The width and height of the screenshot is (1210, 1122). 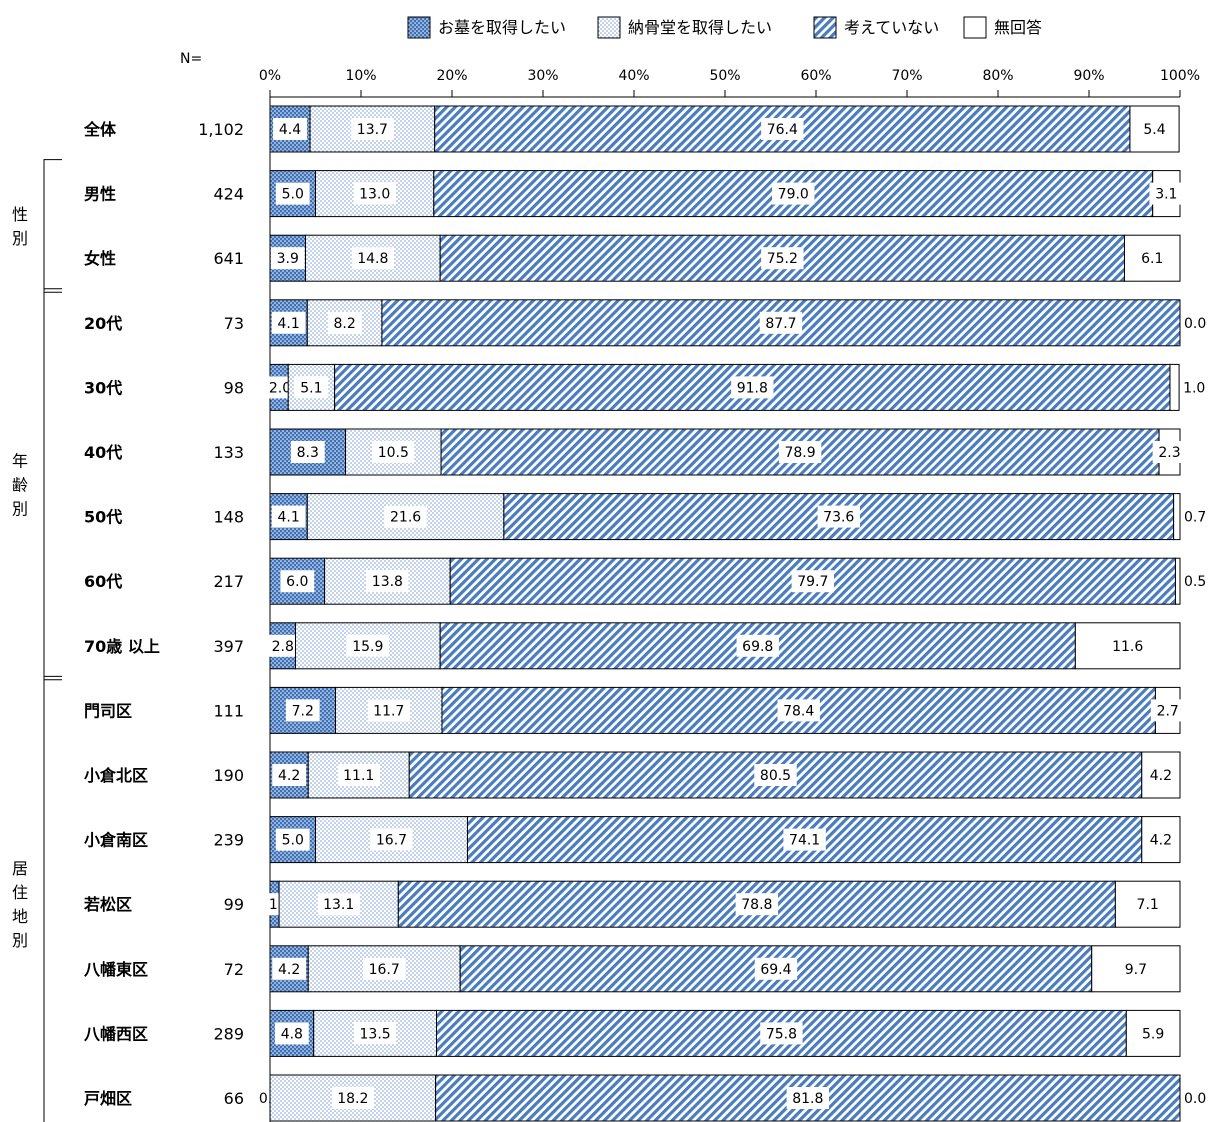 What do you see at coordinates (645, 517) in the screenshot?
I see `bar-row: 50代 148 4.1 21.6 73.6 0.7` at bounding box center [645, 517].